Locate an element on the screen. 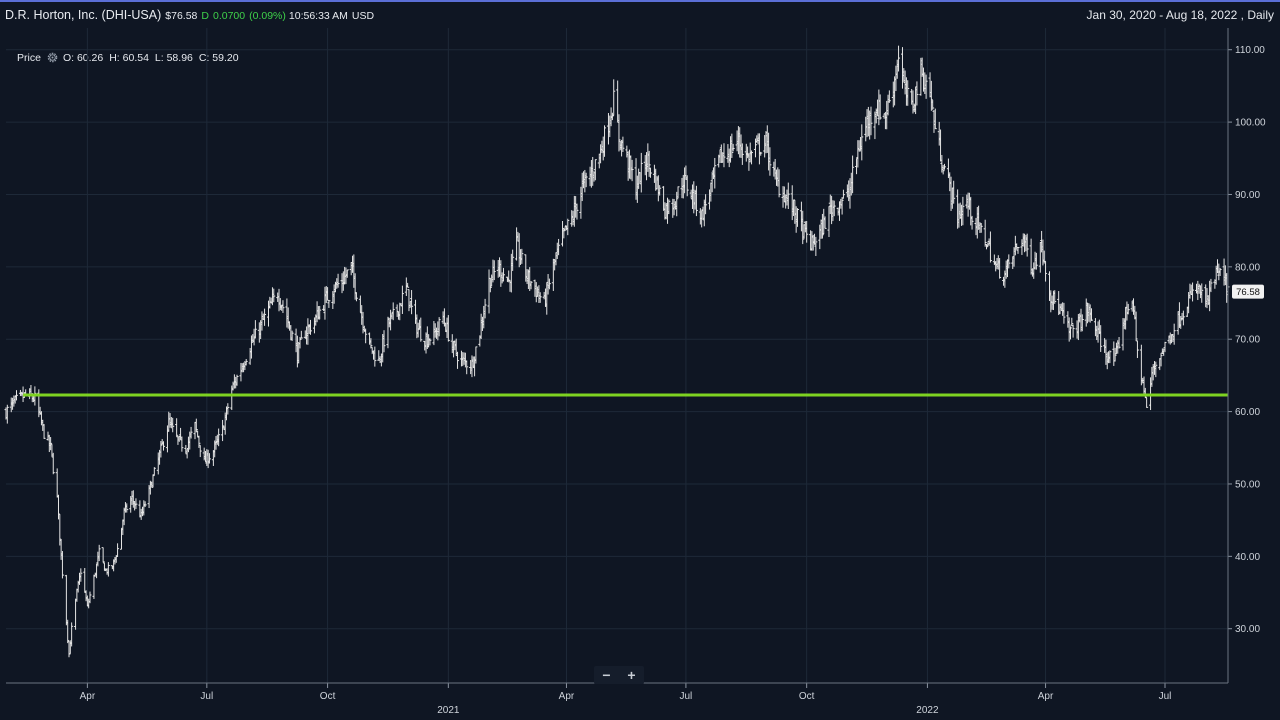 The image size is (1280, 720). x-year-label: 2022 is located at coordinates (927, 710).